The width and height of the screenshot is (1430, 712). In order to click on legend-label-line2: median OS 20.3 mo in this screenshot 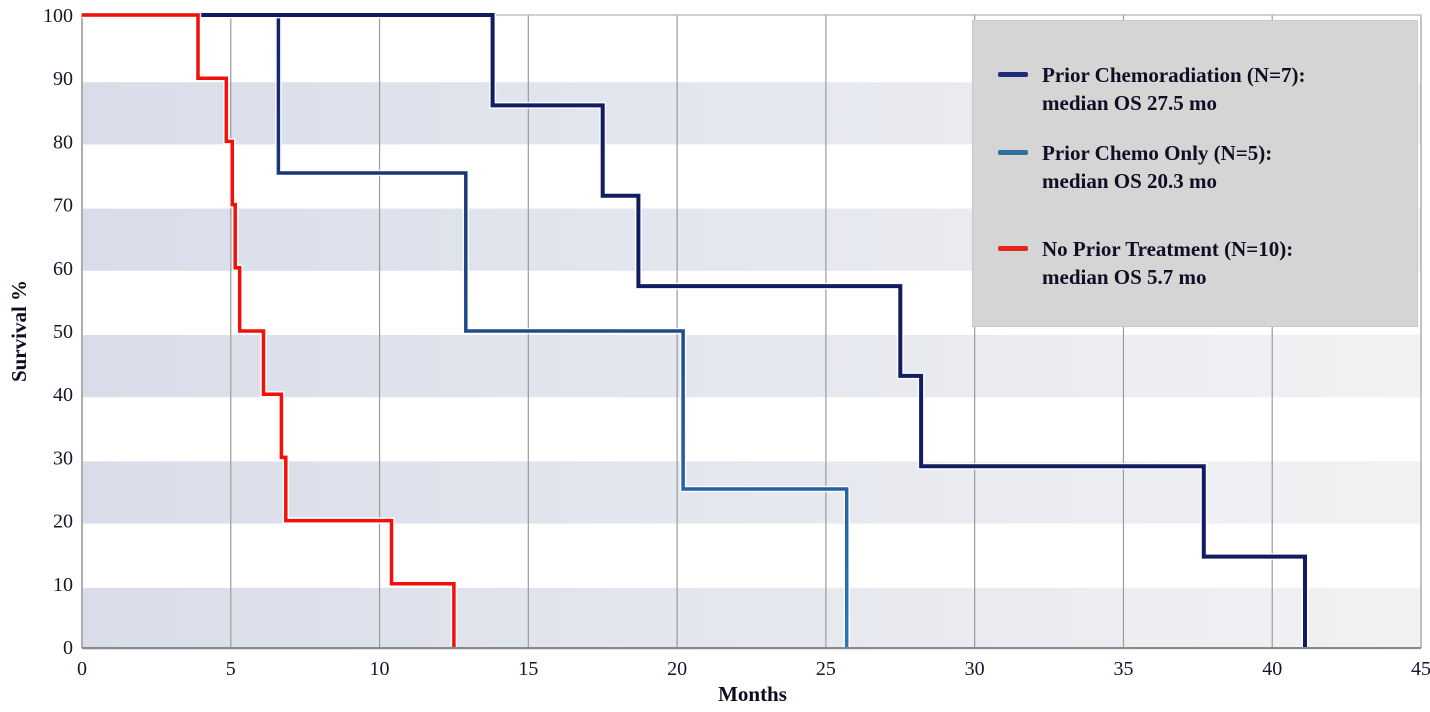, I will do `click(1130, 181)`.